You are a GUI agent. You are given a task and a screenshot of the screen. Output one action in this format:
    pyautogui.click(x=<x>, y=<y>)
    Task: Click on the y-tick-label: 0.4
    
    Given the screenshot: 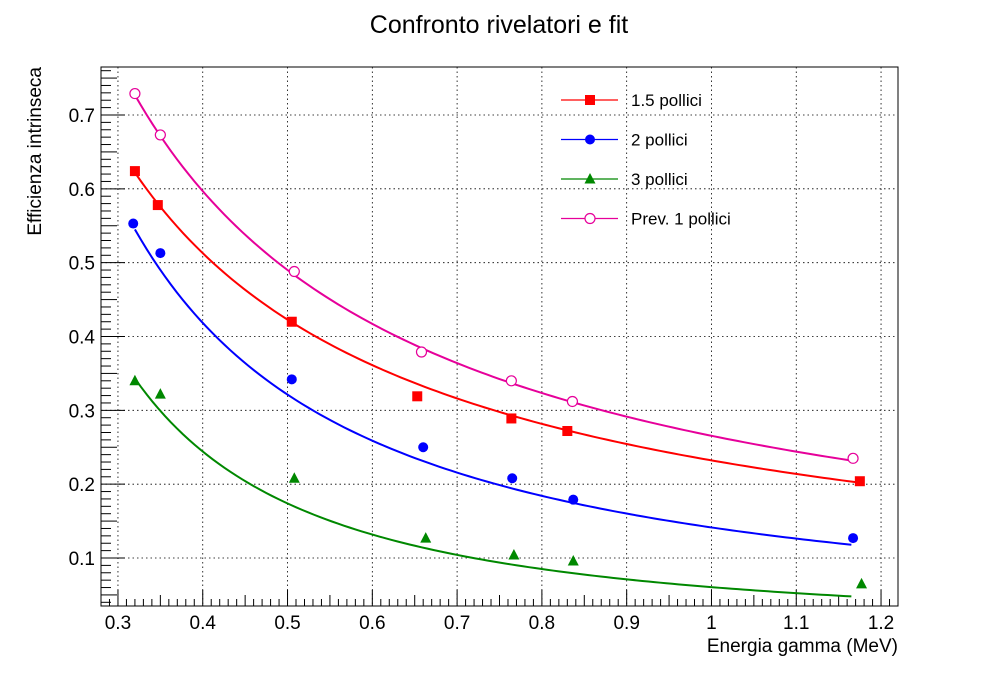 What is the action you would take?
    pyautogui.click(x=82, y=338)
    